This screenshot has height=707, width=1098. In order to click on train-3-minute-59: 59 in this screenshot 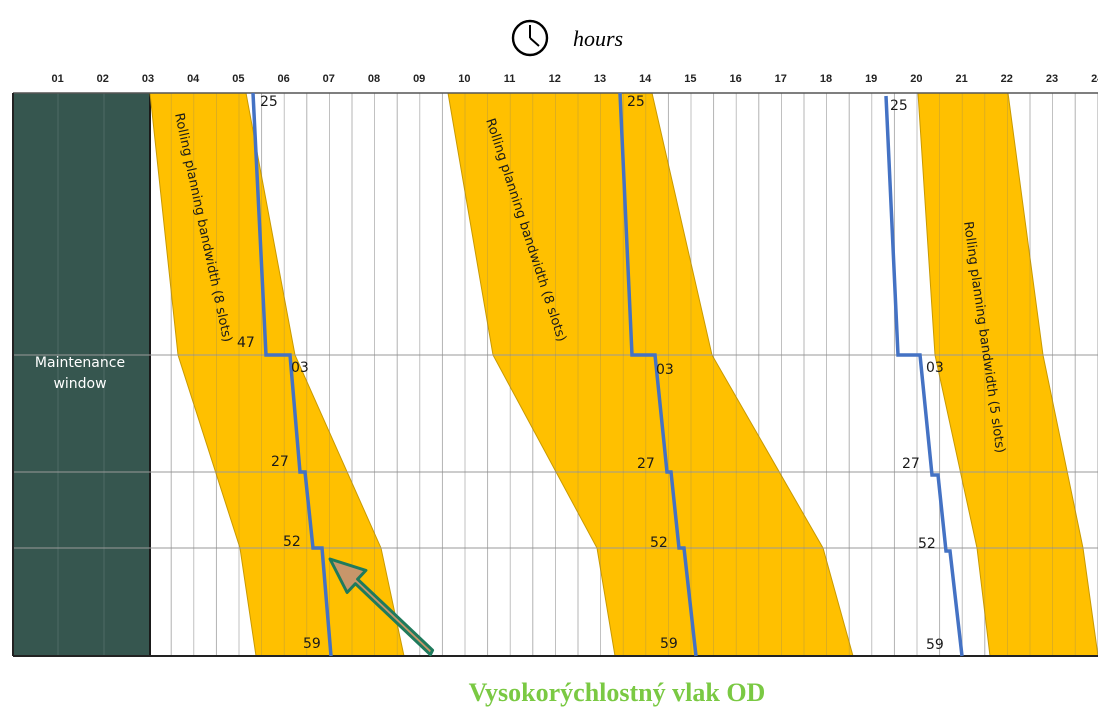, I will do `click(935, 645)`.